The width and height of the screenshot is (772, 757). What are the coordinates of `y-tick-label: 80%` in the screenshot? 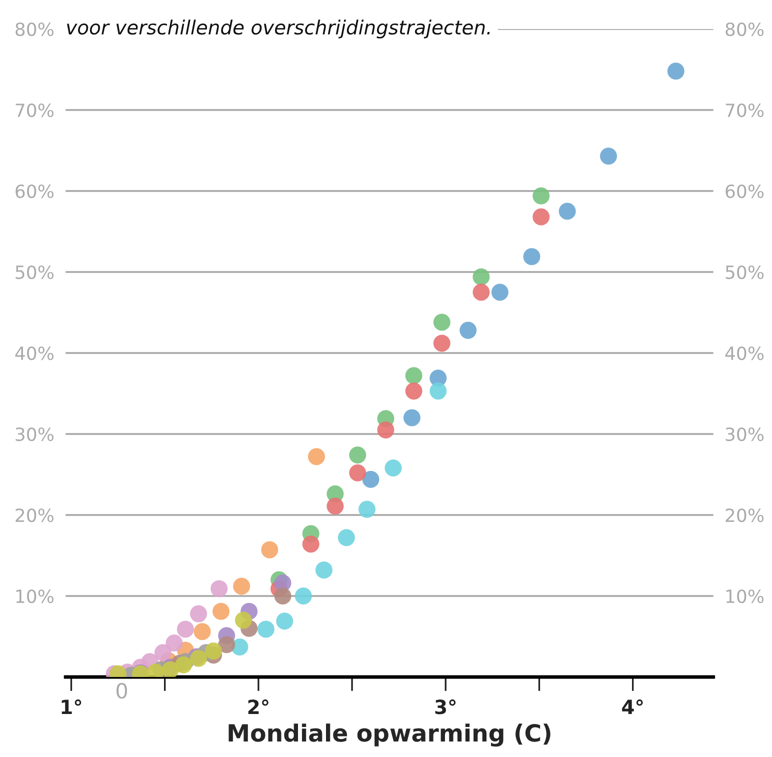 It's located at (35, 29).